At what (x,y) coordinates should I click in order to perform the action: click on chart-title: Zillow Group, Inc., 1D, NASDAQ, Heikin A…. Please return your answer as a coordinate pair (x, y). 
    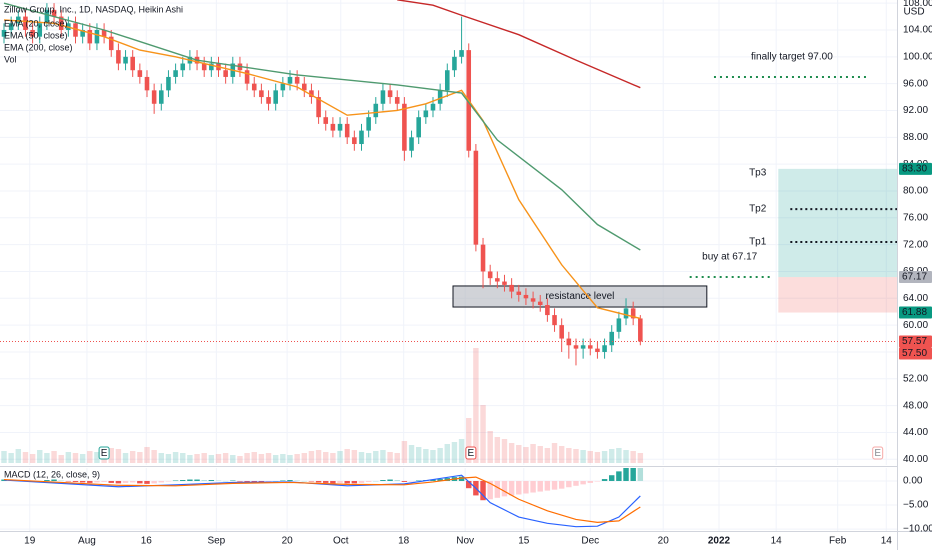
    Looking at the image, I should click on (93, 9).